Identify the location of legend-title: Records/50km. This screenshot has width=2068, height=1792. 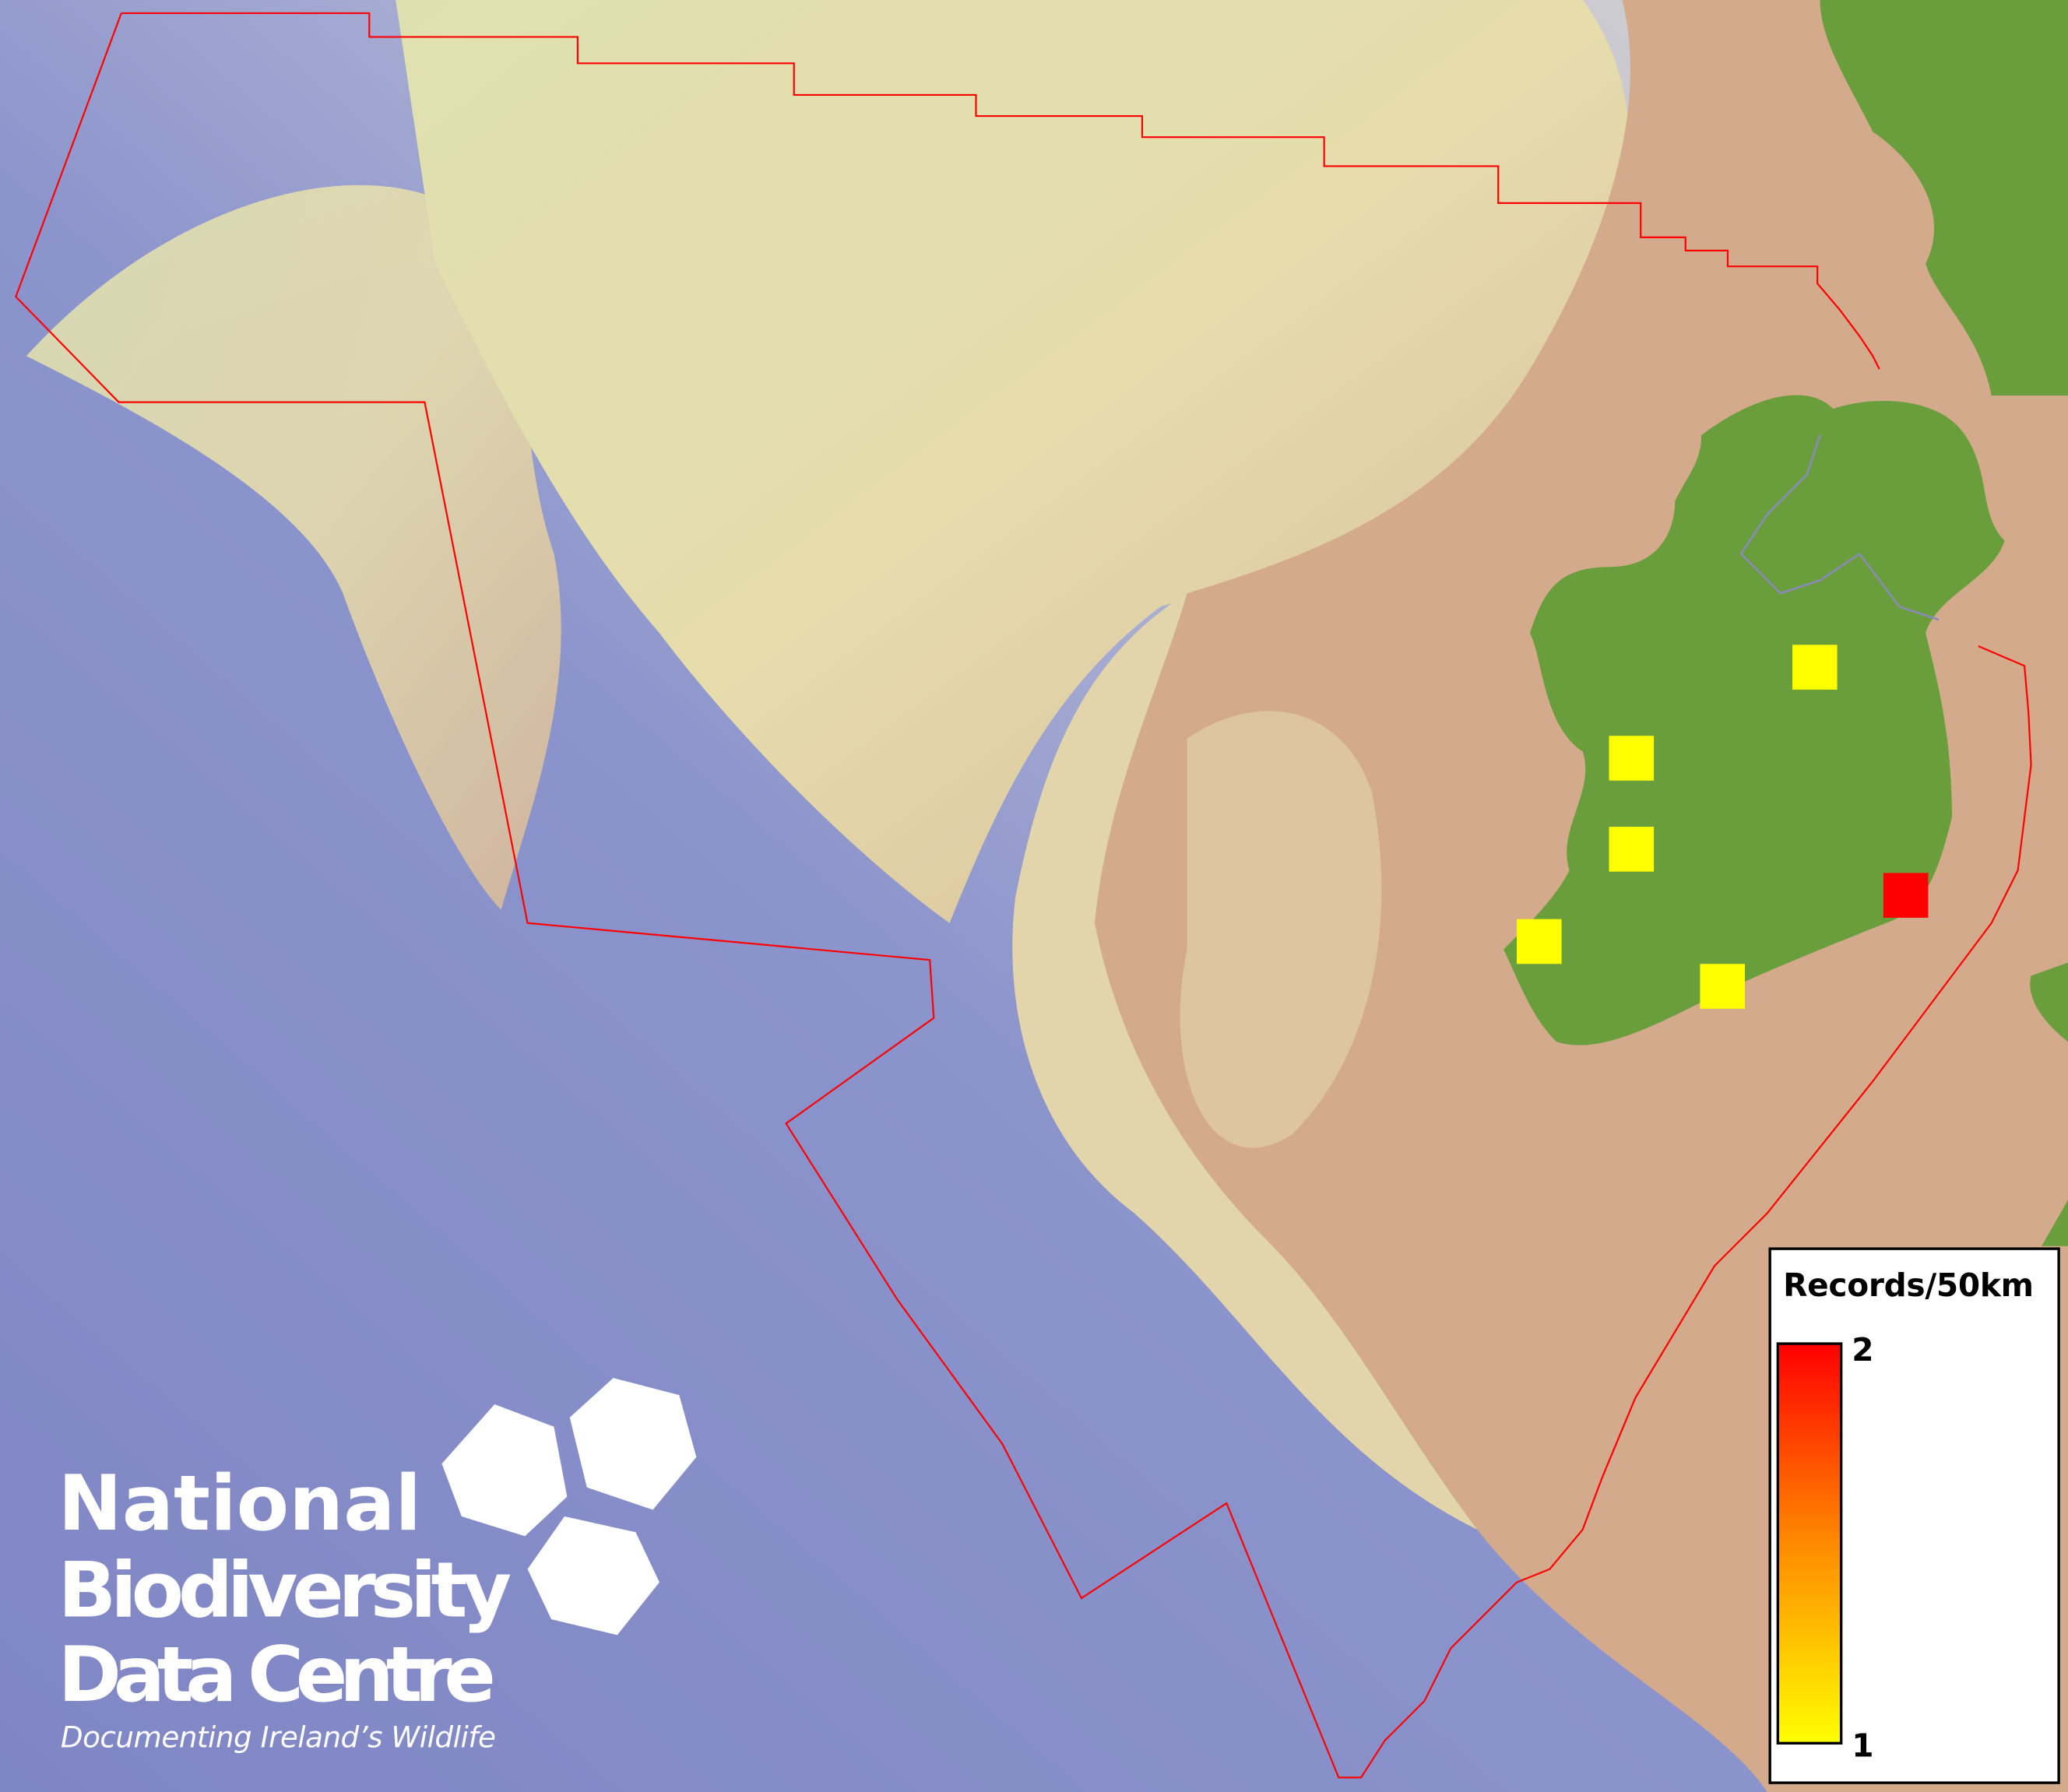
(1909, 1285).